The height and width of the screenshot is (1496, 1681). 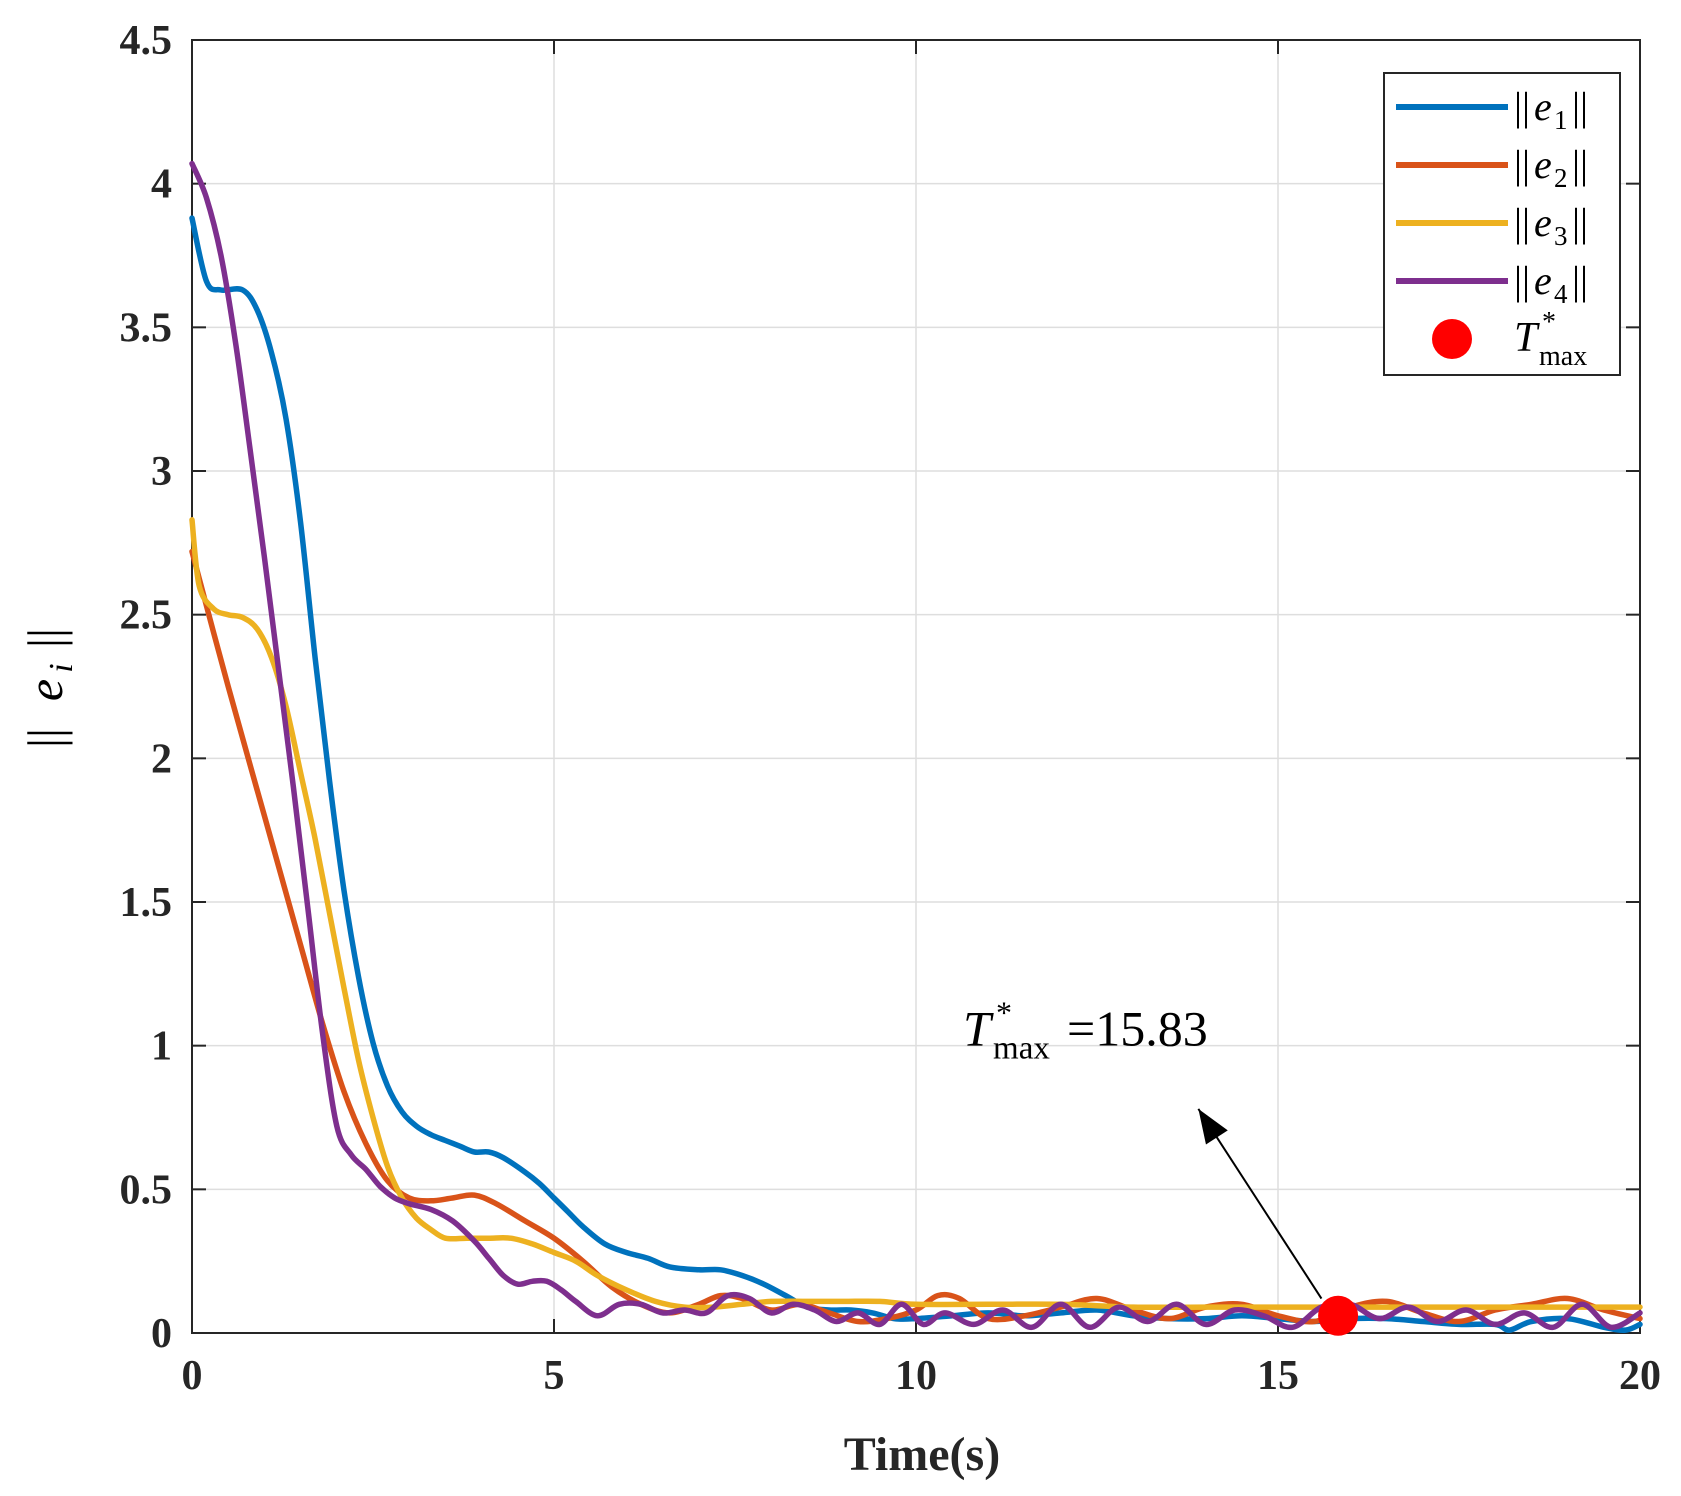 I want to click on legend-sub-3: 3, so click(x=1561, y=236).